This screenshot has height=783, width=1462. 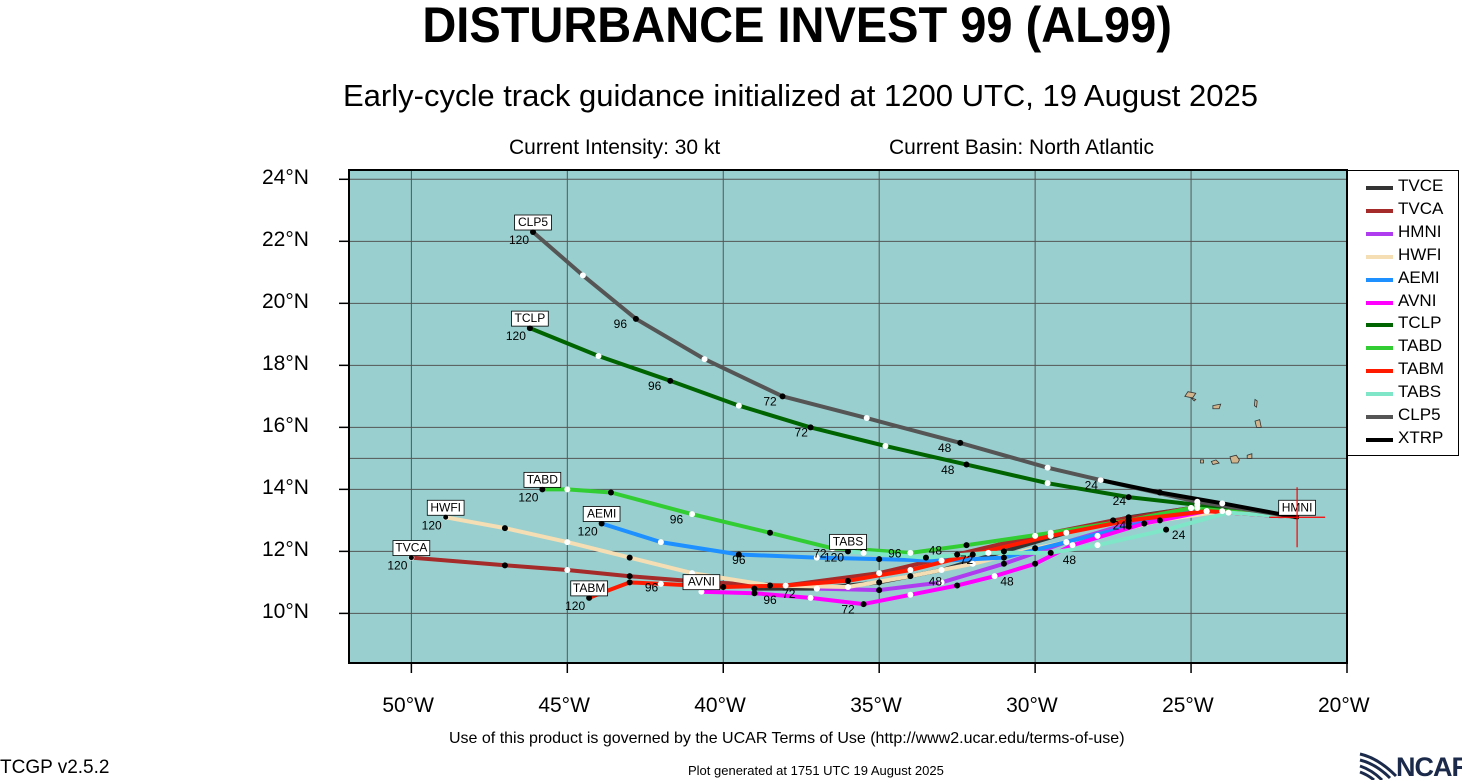 What do you see at coordinates (1199, 499) in the screenshot?
I see `track-xtrp` at bounding box center [1199, 499].